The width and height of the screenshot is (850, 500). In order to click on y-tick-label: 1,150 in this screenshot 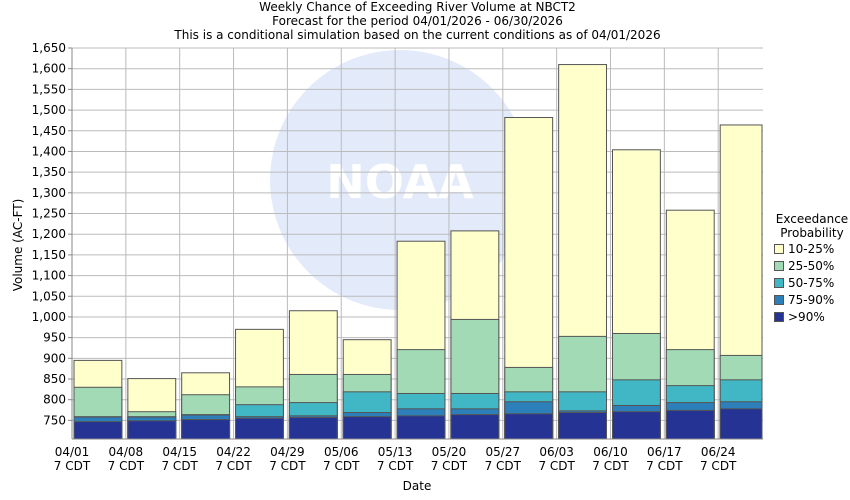, I will do `click(49, 255)`.